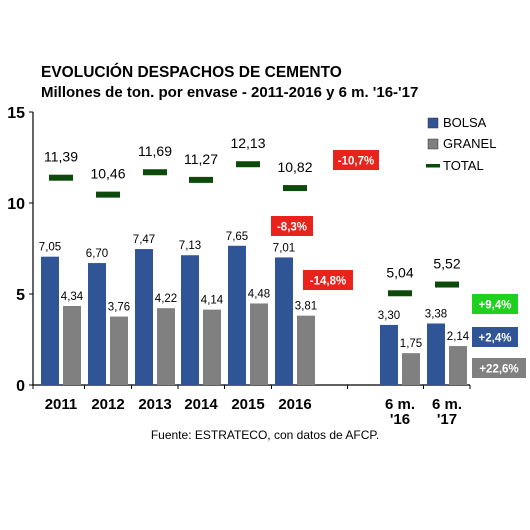  I want to click on y-tick-label: 0, so click(20, 386).